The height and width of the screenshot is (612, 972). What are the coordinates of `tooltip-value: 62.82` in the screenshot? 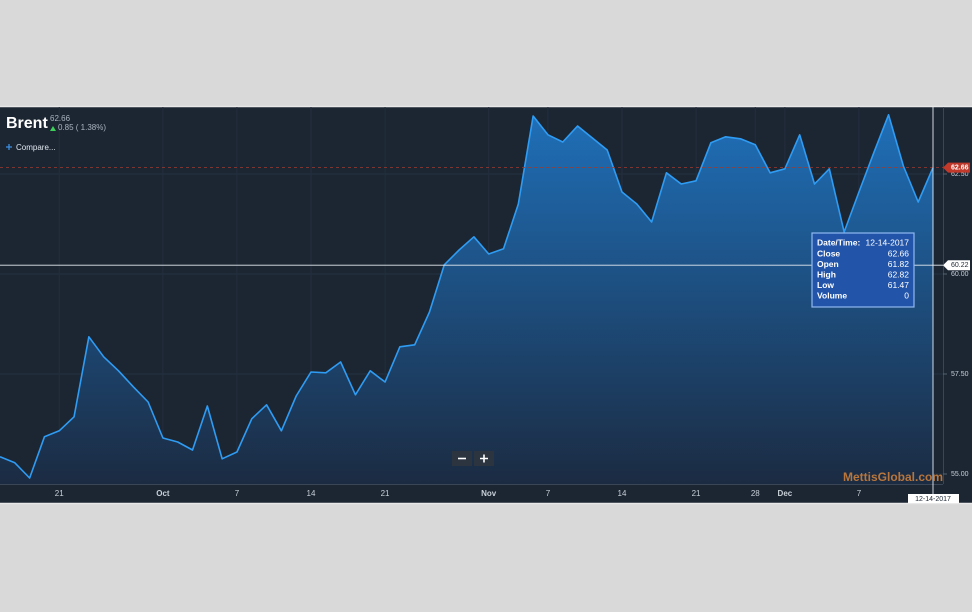 It's located at (899, 274).